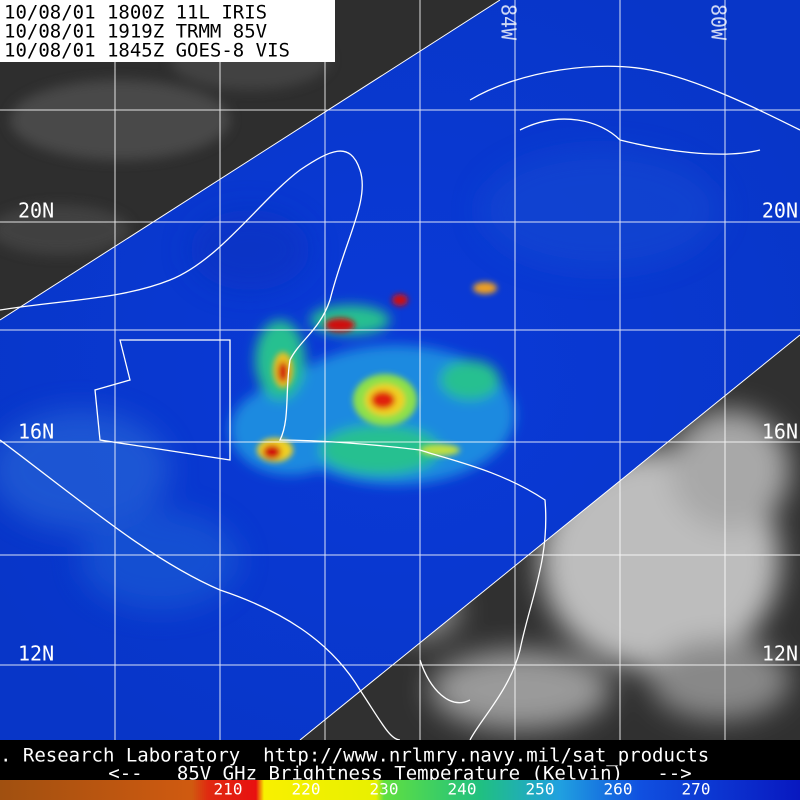  Describe the element at coordinates (696, 789) in the screenshot. I see `colorbar-label: 270` at that location.